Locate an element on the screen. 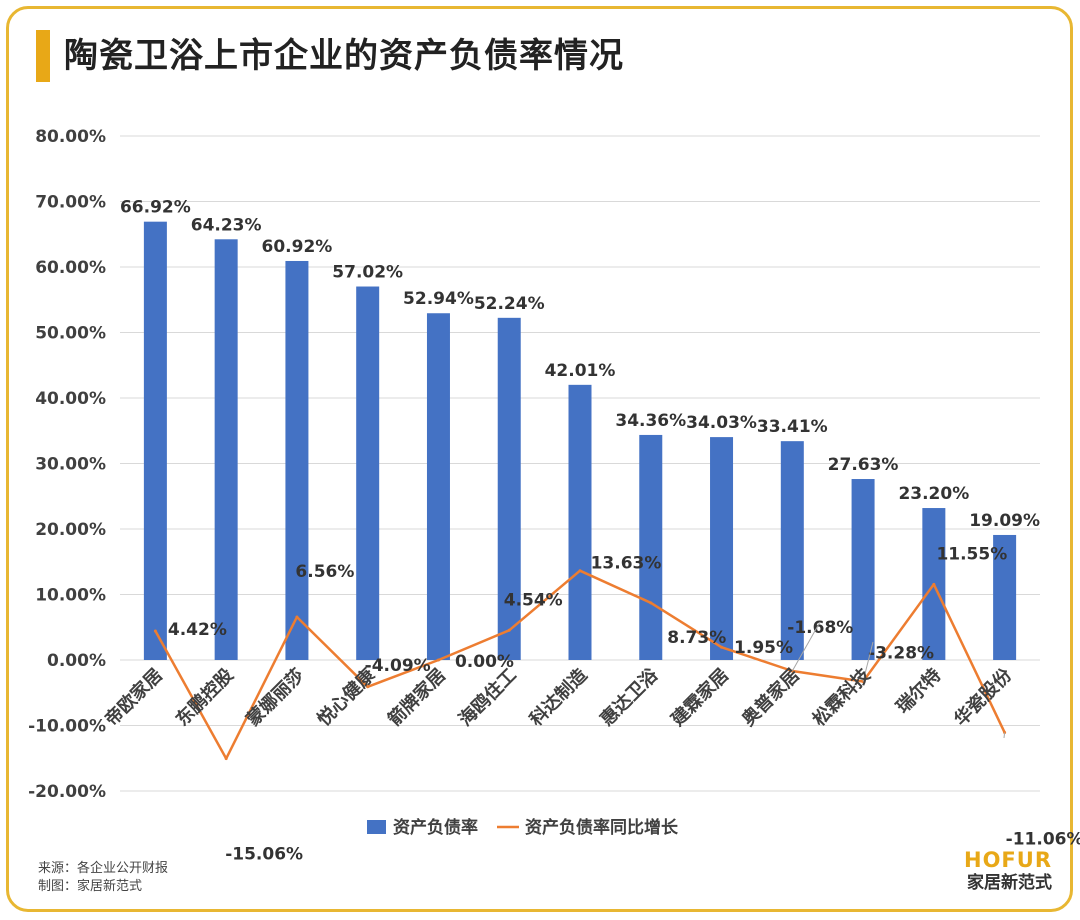  title-accent-bar is located at coordinates (43, 56).